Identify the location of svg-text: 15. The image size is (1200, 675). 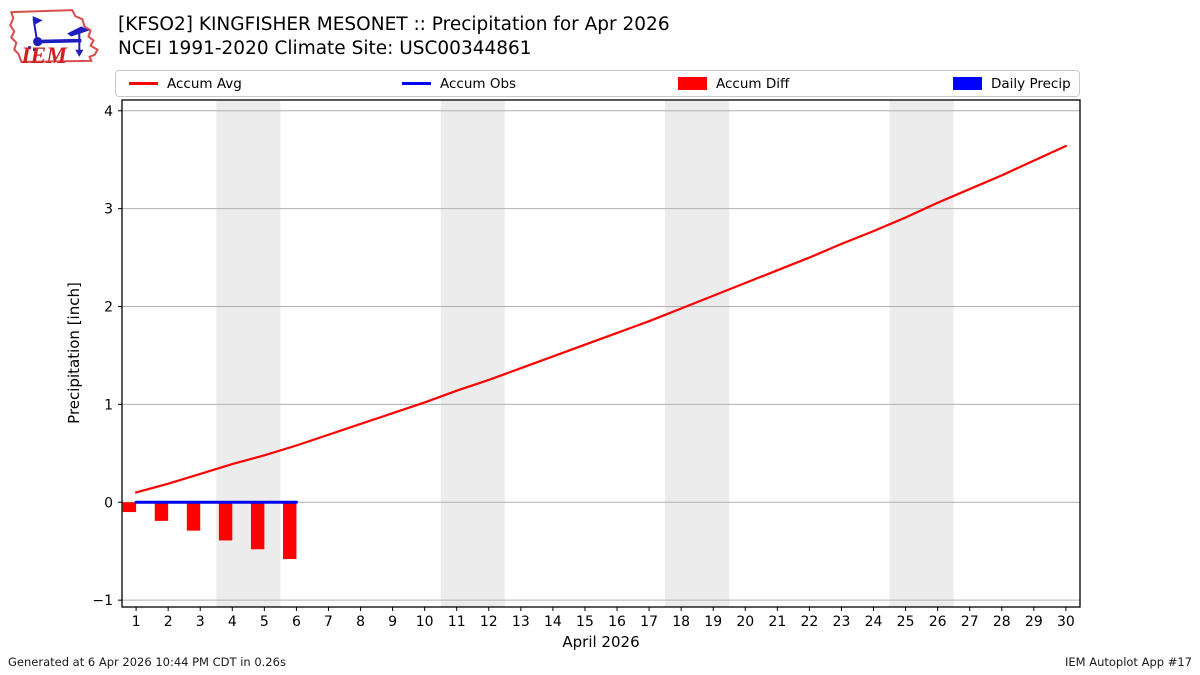
(585, 622).